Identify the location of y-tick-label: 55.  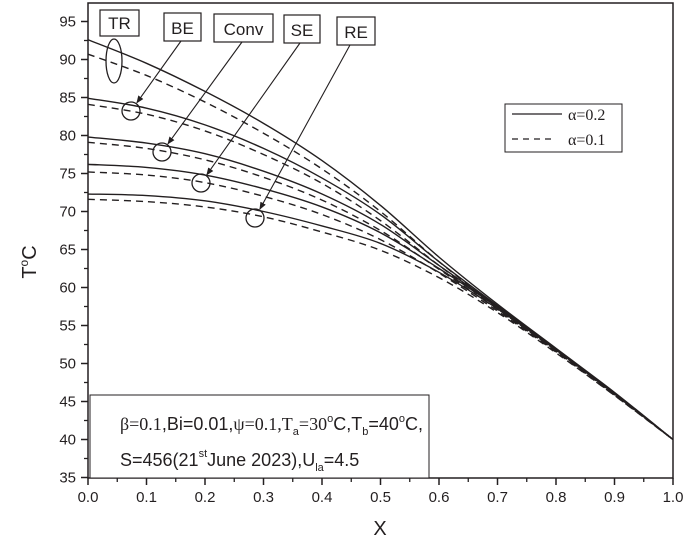
(67, 326).